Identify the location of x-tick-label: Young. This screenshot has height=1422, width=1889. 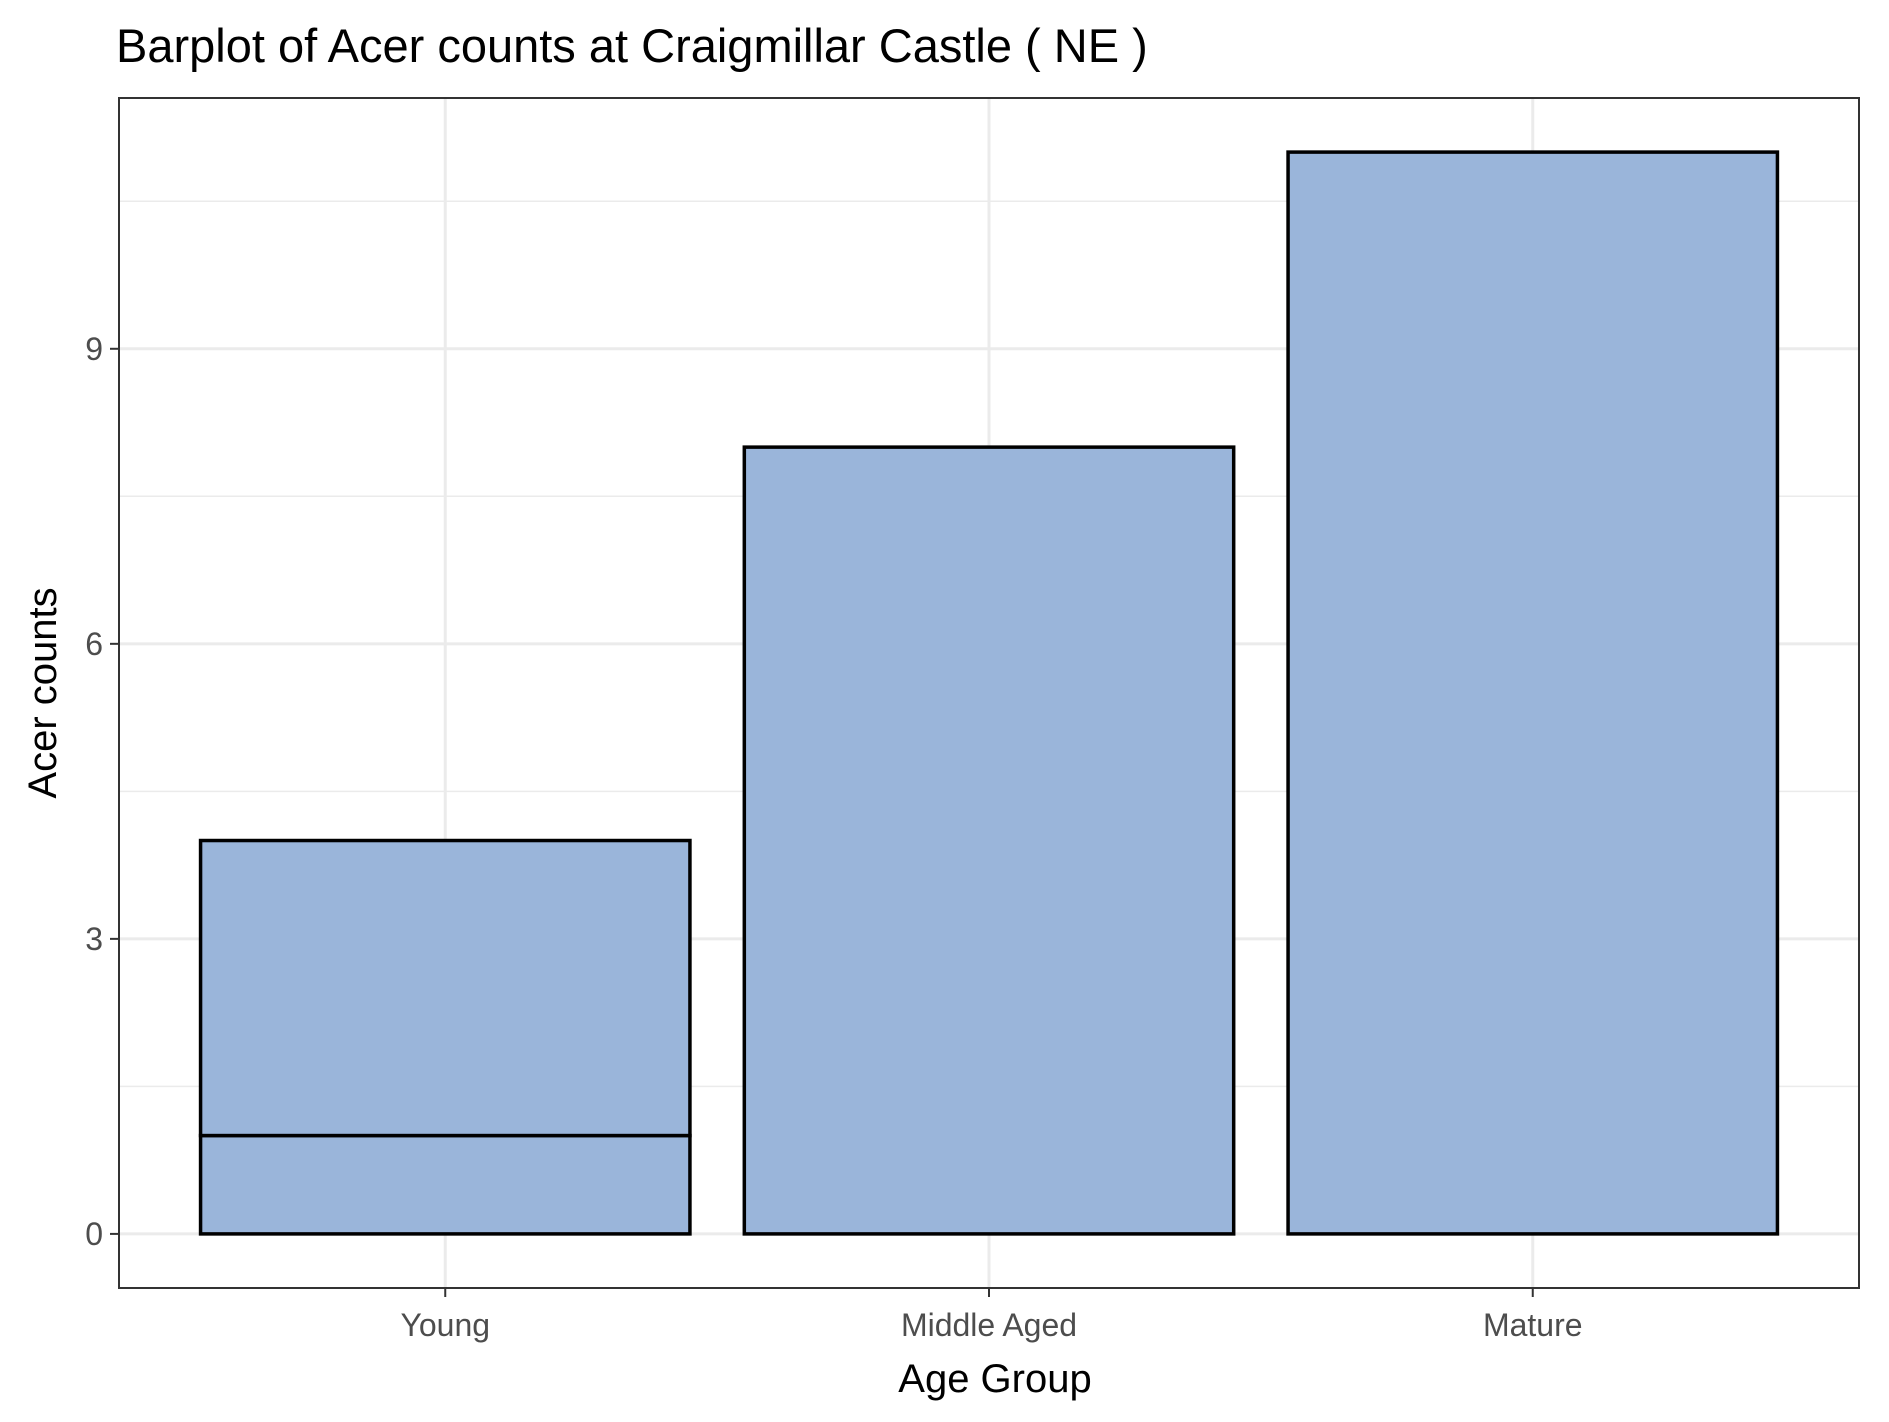
(445, 1325).